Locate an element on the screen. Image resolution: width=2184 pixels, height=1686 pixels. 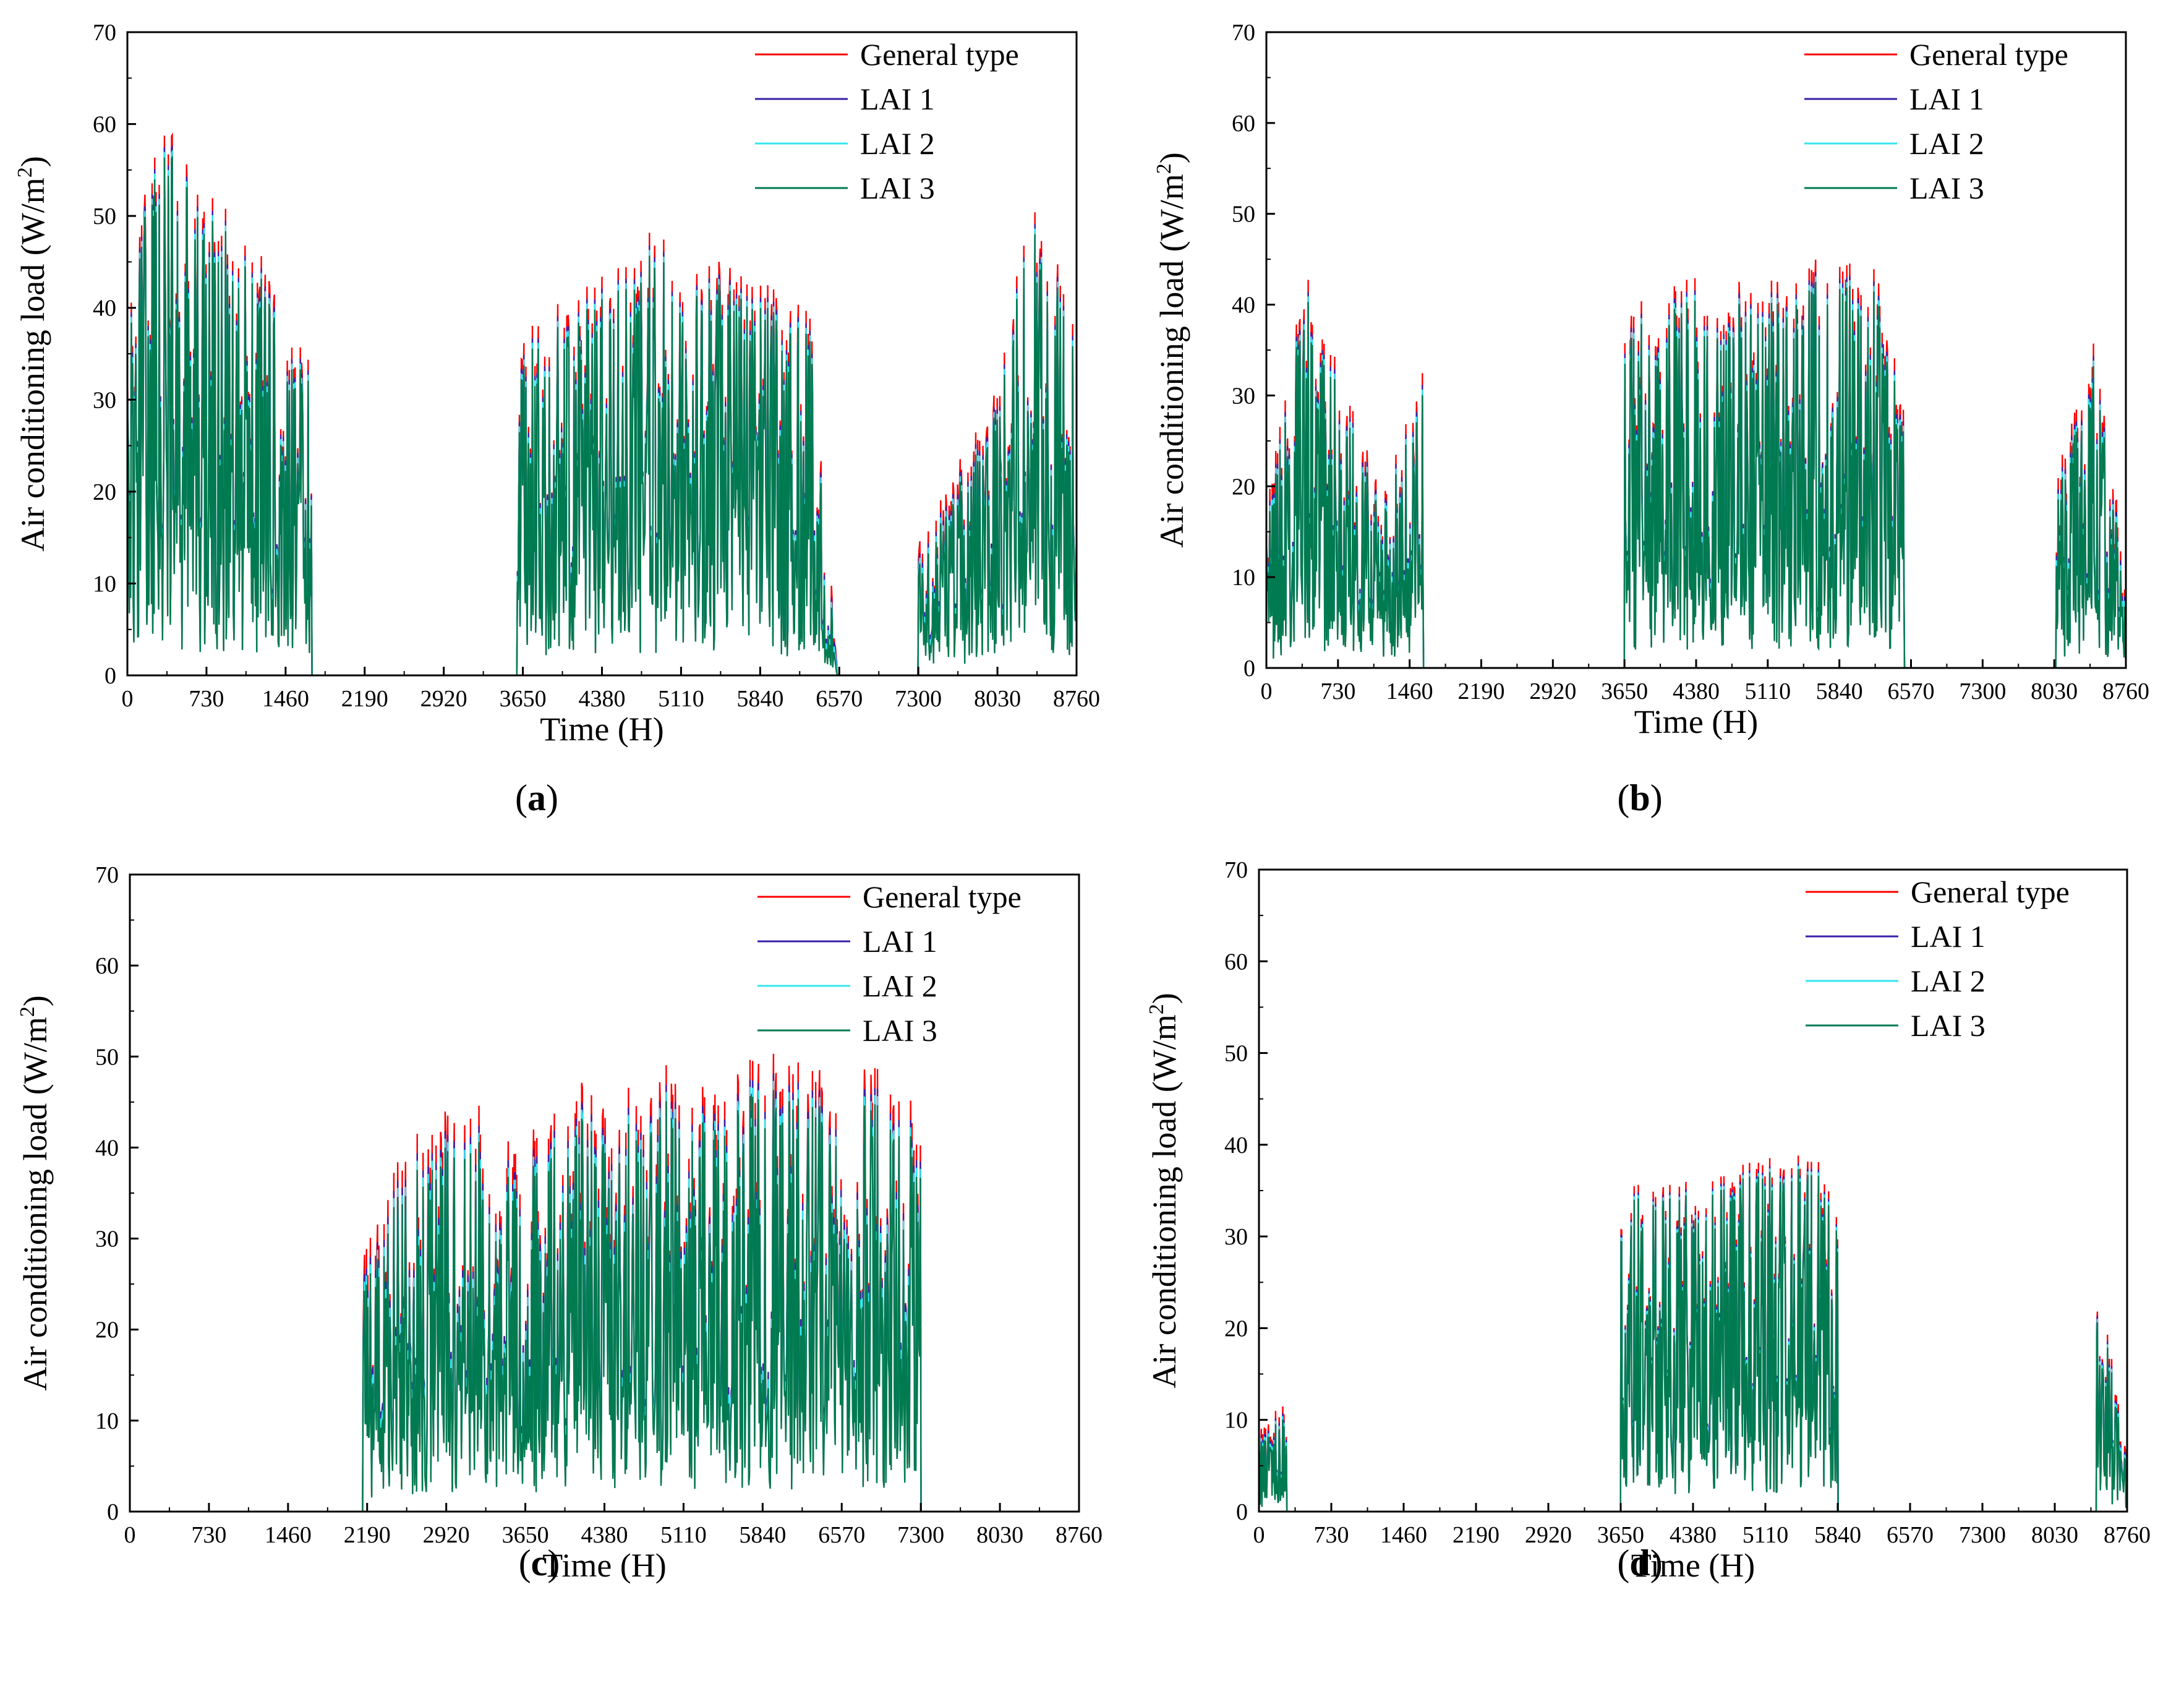
panel-label-letter: a is located at coordinates (536, 798).